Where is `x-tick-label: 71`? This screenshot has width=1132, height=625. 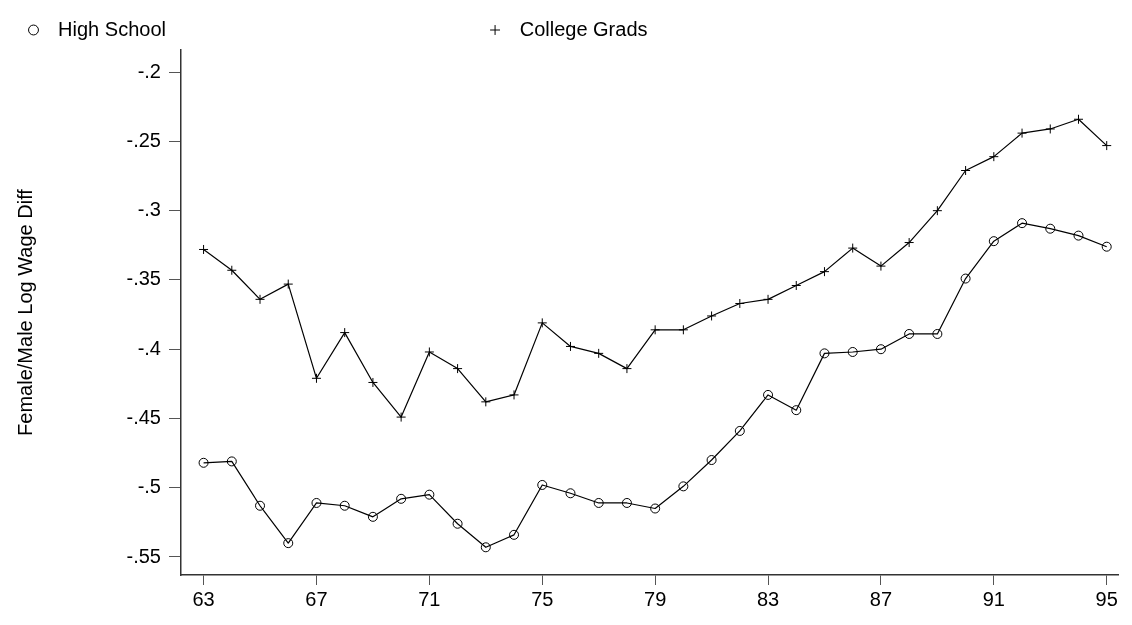
x-tick-label: 71 is located at coordinates (429, 598).